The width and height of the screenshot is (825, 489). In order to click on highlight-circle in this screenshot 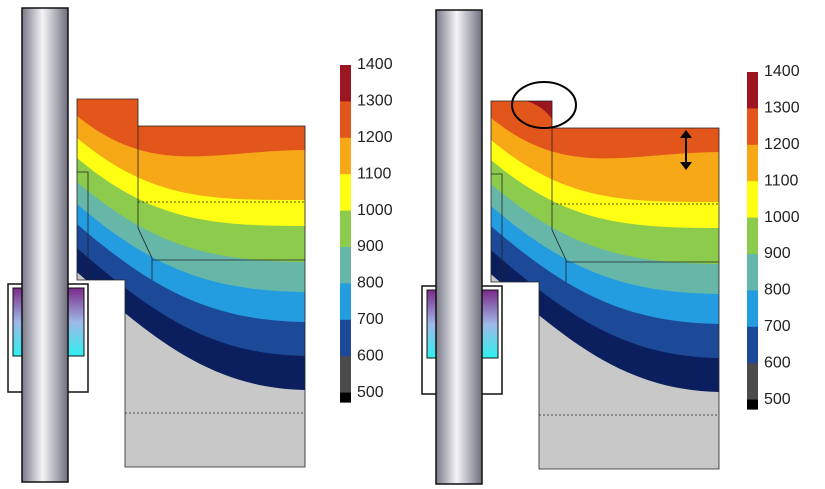, I will do `click(544, 105)`.